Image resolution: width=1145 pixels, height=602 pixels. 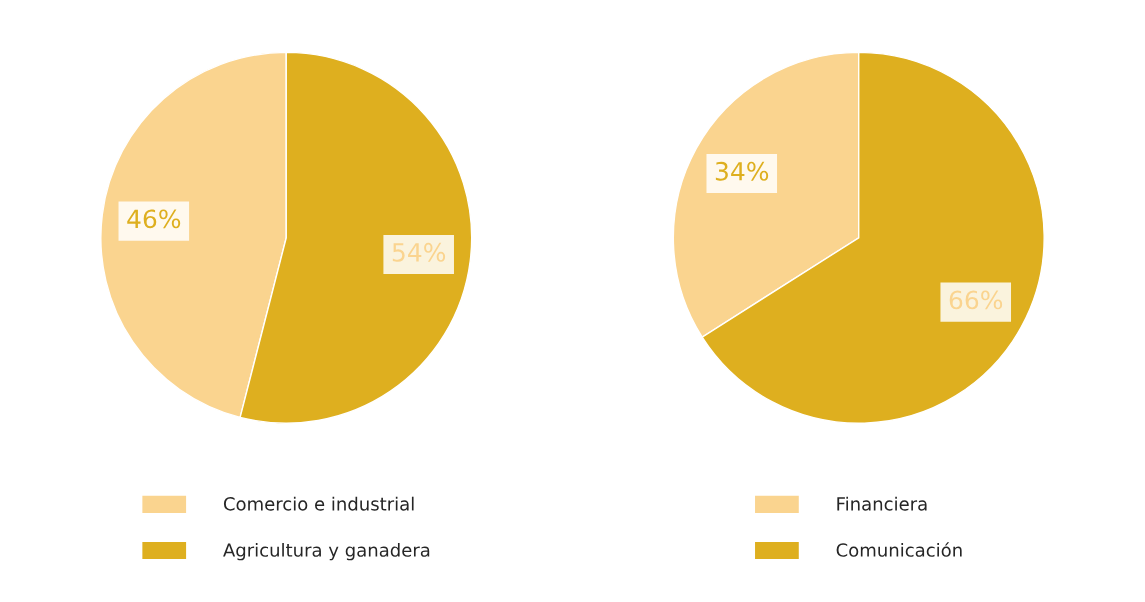 What do you see at coordinates (899, 549) in the screenshot?
I see `legend-label: Comunicación` at bounding box center [899, 549].